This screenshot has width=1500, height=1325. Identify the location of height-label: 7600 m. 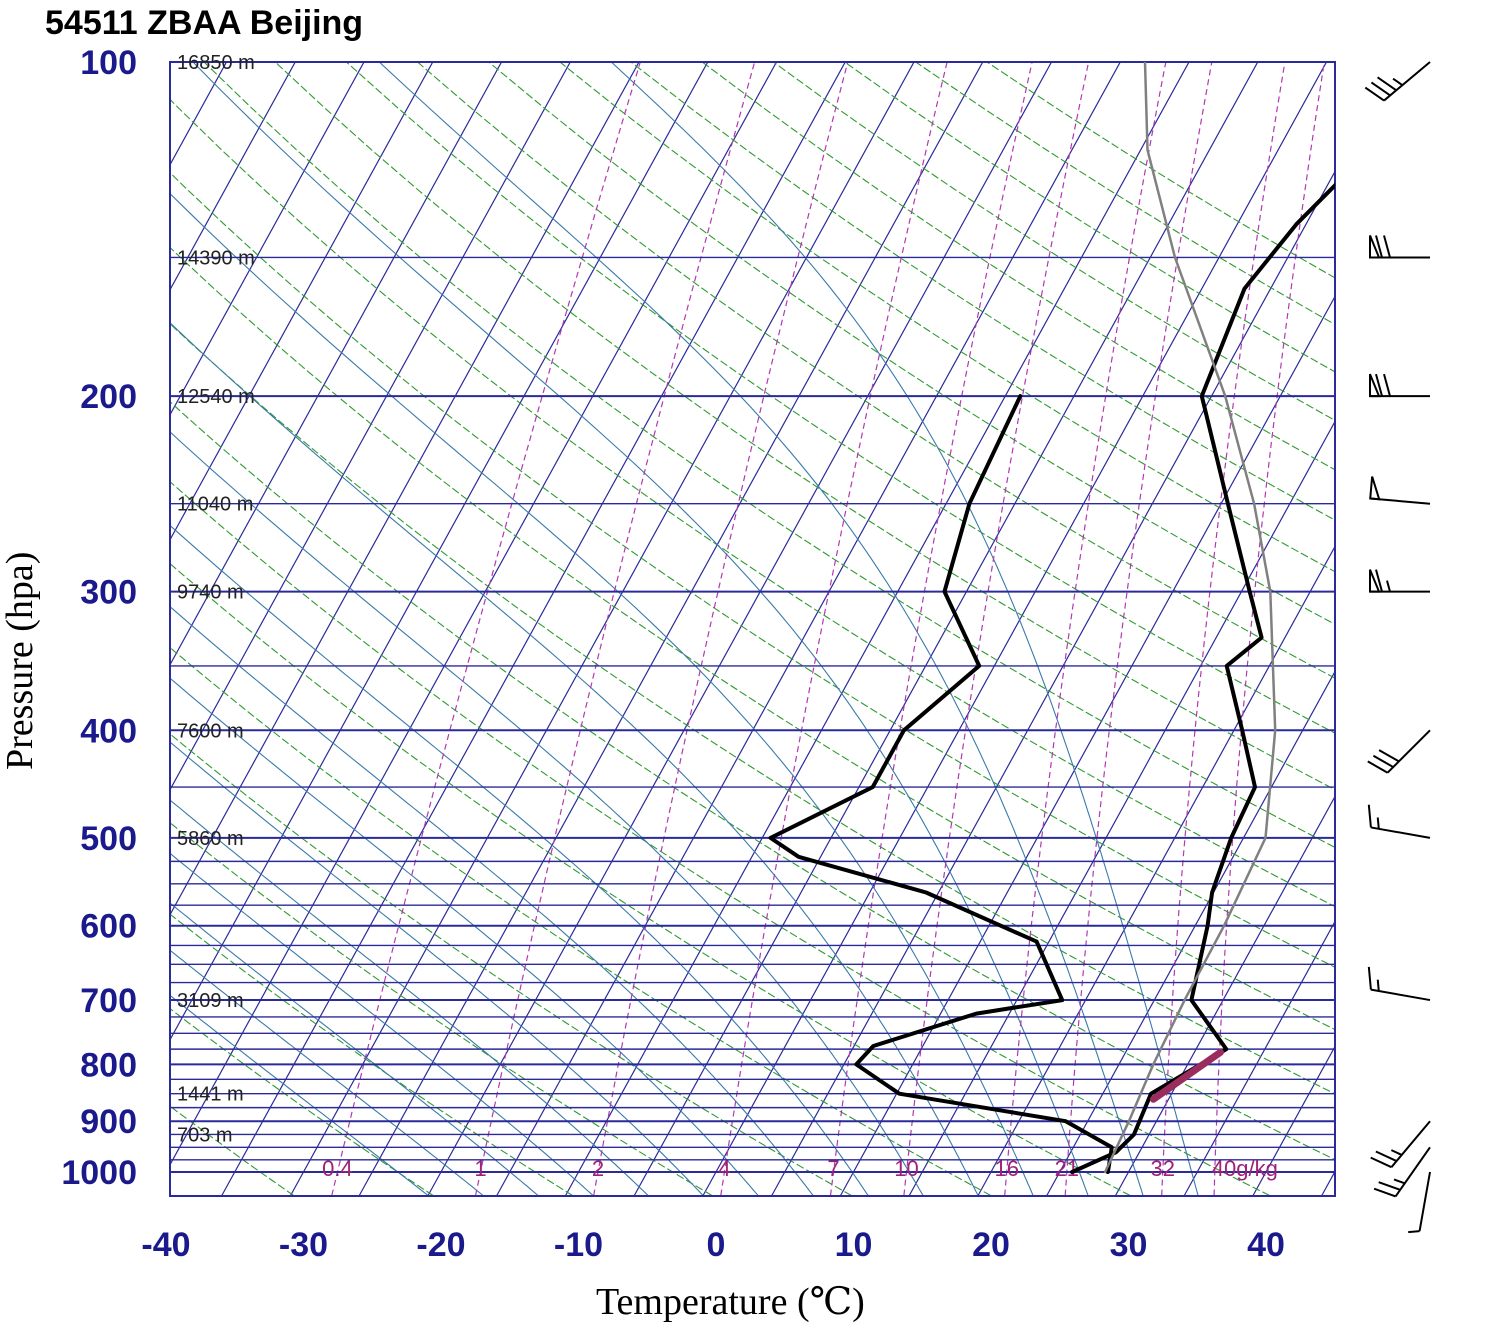
(210, 731).